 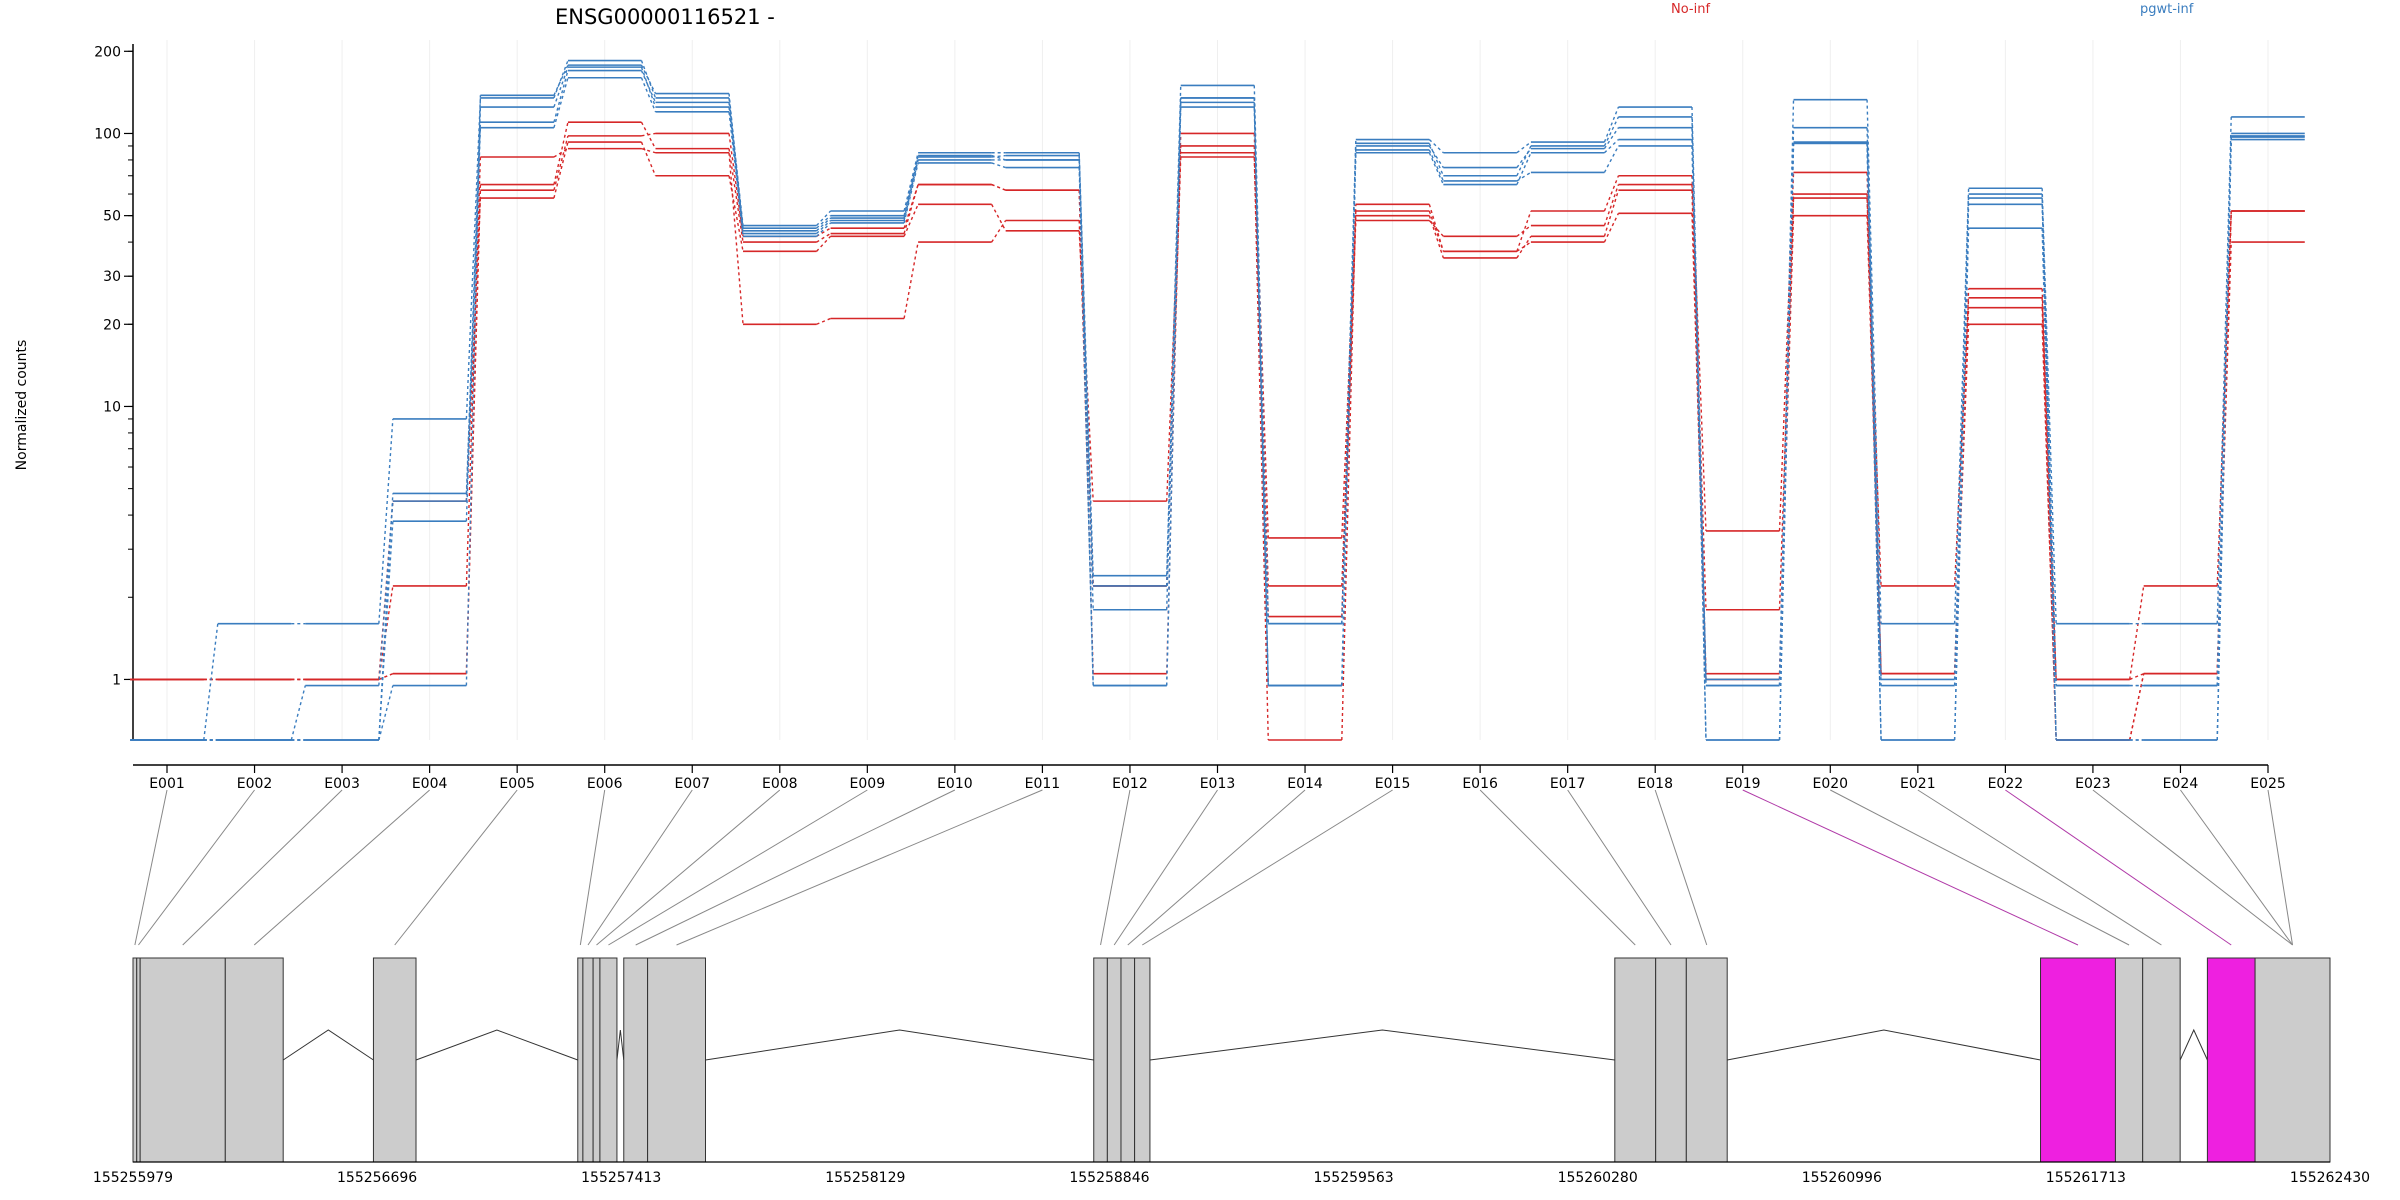 What do you see at coordinates (1918, 784) in the screenshot?
I see `x-tick-label: E021` at bounding box center [1918, 784].